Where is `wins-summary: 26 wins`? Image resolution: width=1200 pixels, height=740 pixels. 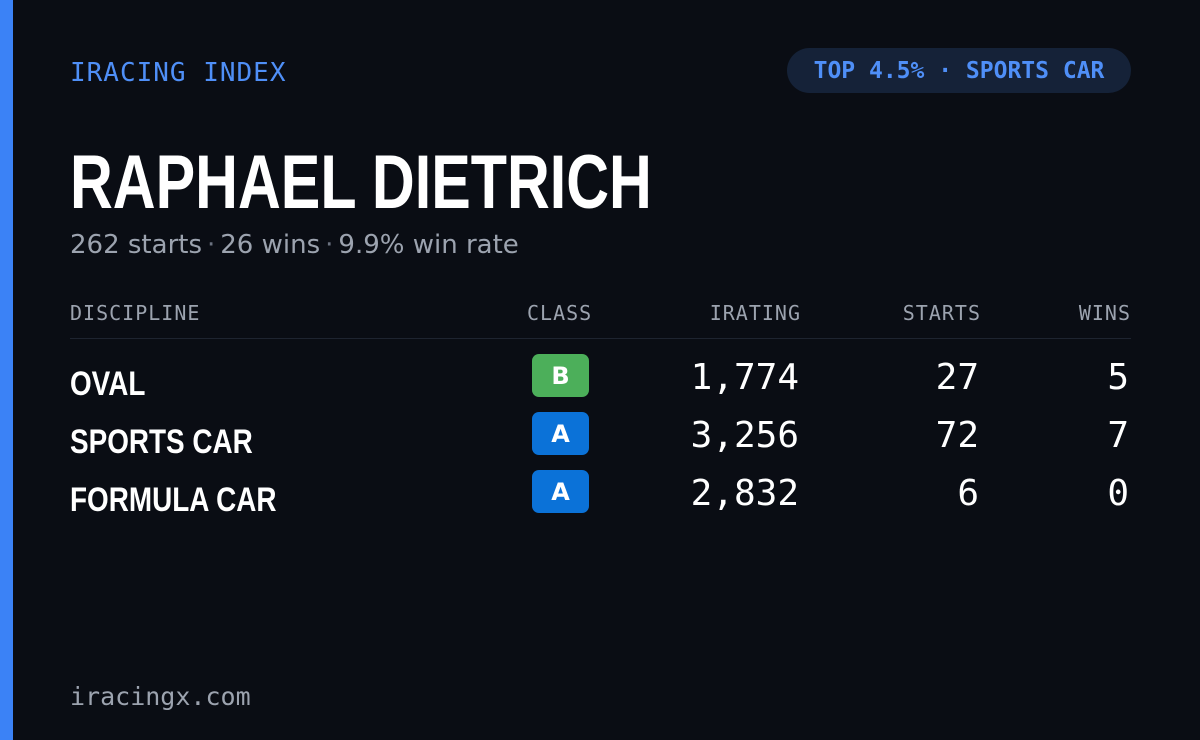 wins-summary: 26 wins is located at coordinates (270, 245).